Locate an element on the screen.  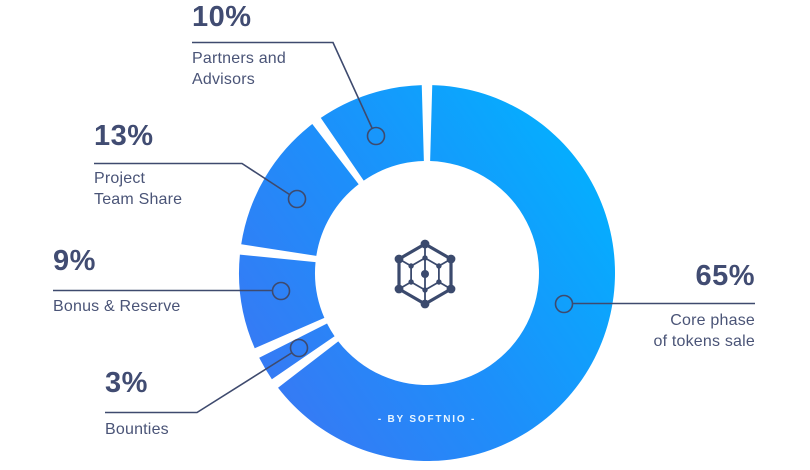
leader-dot-bonus-reserve is located at coordinates (281, 291).